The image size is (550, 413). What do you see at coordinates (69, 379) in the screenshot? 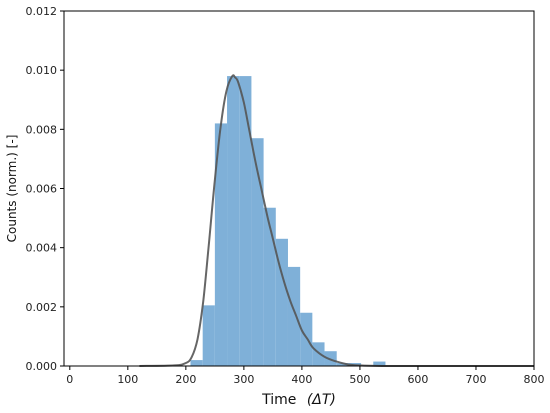
I see `x-tick-label: 0` at bounding box center [69, 379].